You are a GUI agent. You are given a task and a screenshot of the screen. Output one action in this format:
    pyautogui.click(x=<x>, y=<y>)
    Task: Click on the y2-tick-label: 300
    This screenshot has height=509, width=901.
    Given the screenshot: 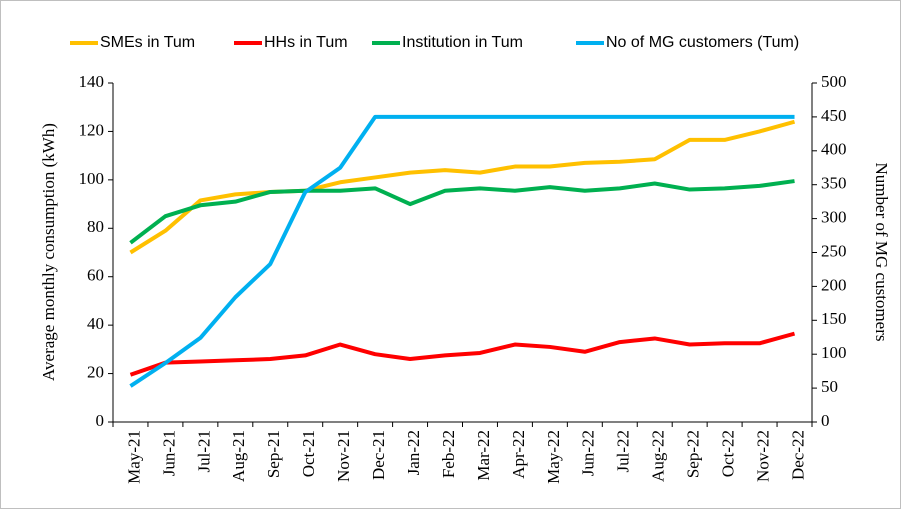 What is the action you would take?
    pyautogui.click(x=834, y=217)
    